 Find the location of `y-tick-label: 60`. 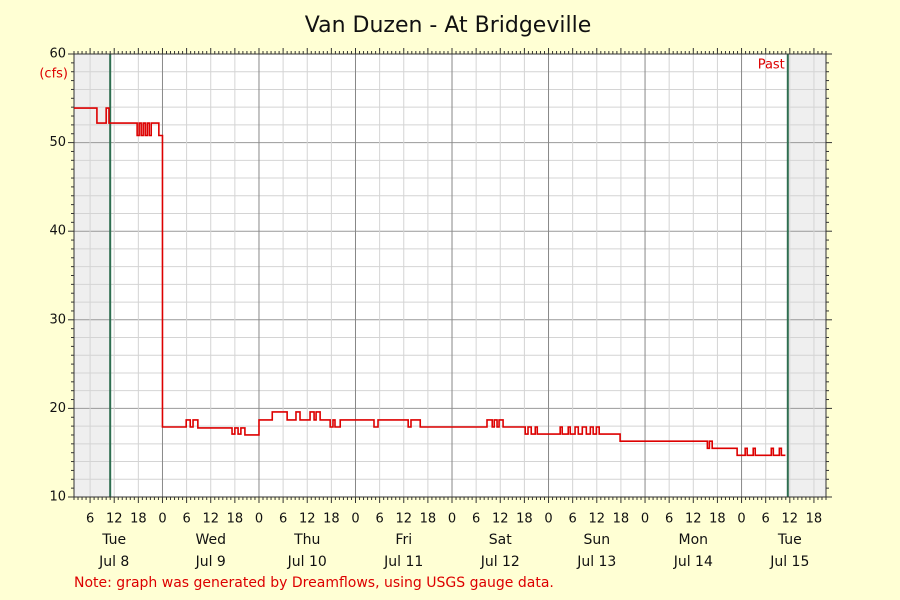

y-tick-label: 60 is located at coordinates (57, 54).